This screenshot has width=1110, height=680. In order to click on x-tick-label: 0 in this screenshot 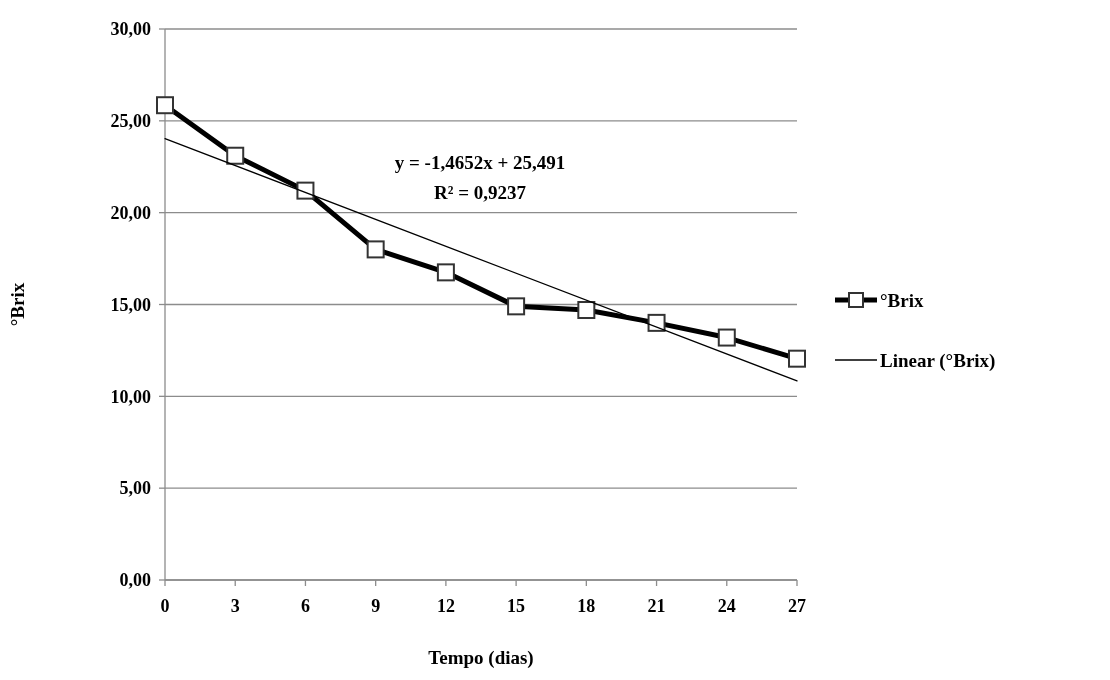, I will do `click(165, 606)`.